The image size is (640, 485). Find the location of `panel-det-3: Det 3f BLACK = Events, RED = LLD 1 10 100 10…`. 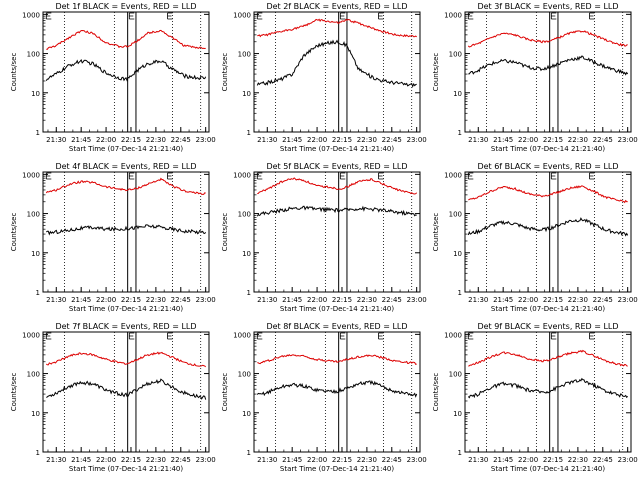

panel-det-3: Det 3f BLACK = Events, RED = LLD 1 10 100 10… is located at coordinates (535, 77).